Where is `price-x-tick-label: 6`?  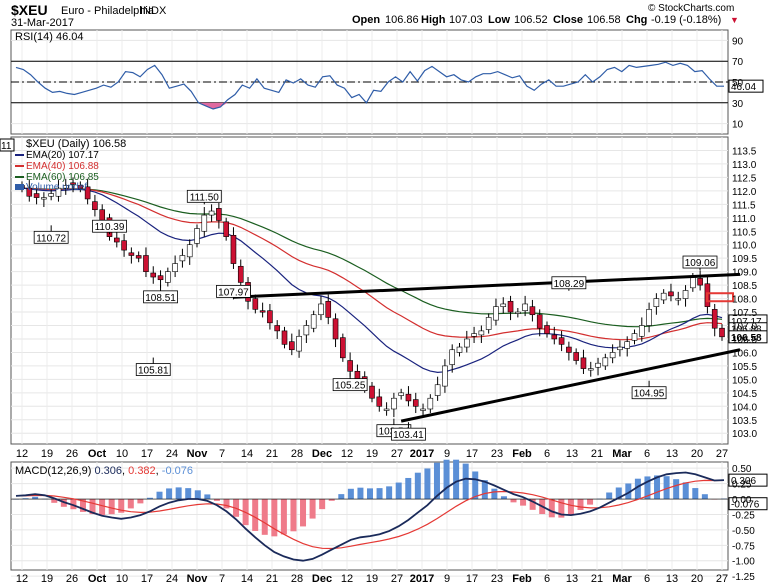
price-x-tick-label: 6 is located at coordinates (547, 454).